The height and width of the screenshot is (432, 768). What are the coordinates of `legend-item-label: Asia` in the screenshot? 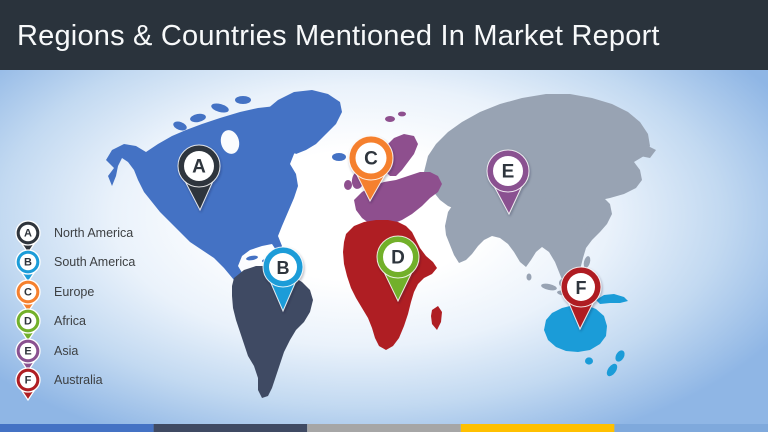 It's located at (66, 350).